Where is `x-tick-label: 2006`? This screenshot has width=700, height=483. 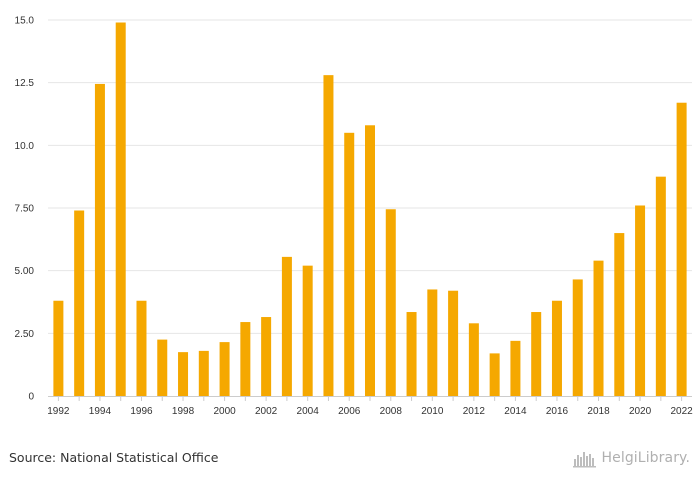
x-tick-label: 2006 is located at coordinates (349, 411).